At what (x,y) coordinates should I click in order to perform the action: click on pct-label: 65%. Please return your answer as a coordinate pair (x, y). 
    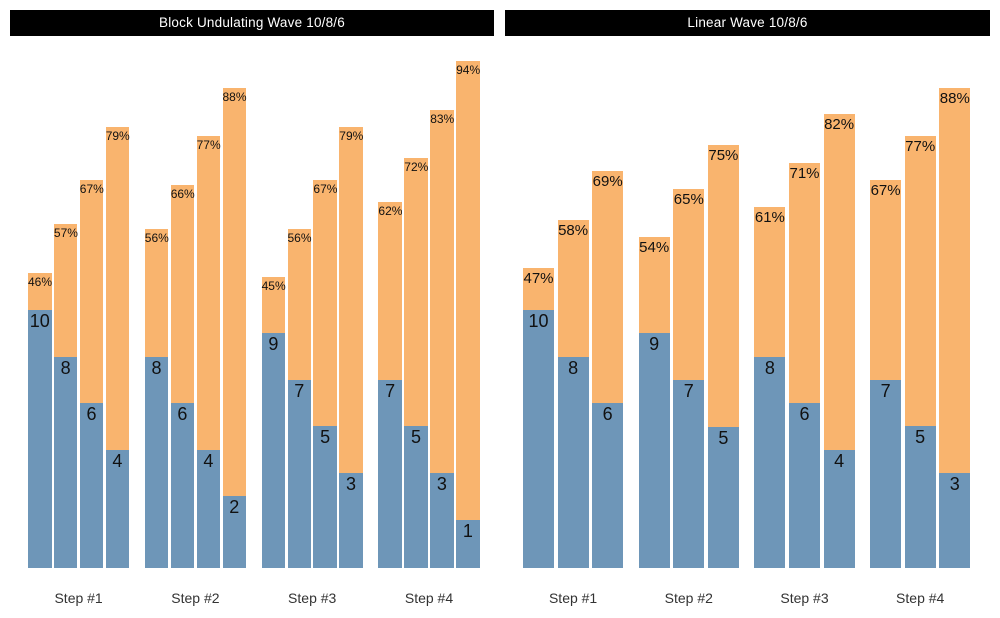
    Looking at the image, I should click on (688, 199).